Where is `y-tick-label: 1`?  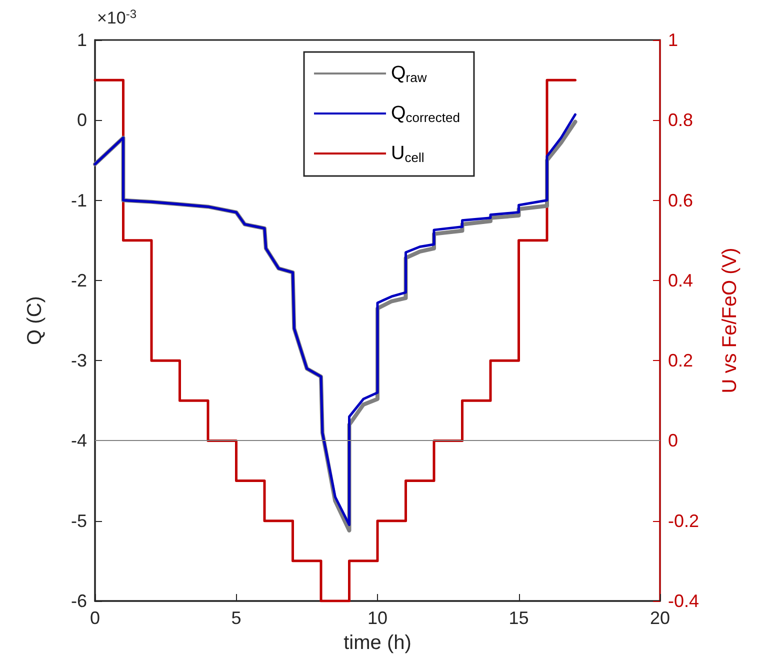 y-tick-label: 1 is located at coordinates (81, 40).